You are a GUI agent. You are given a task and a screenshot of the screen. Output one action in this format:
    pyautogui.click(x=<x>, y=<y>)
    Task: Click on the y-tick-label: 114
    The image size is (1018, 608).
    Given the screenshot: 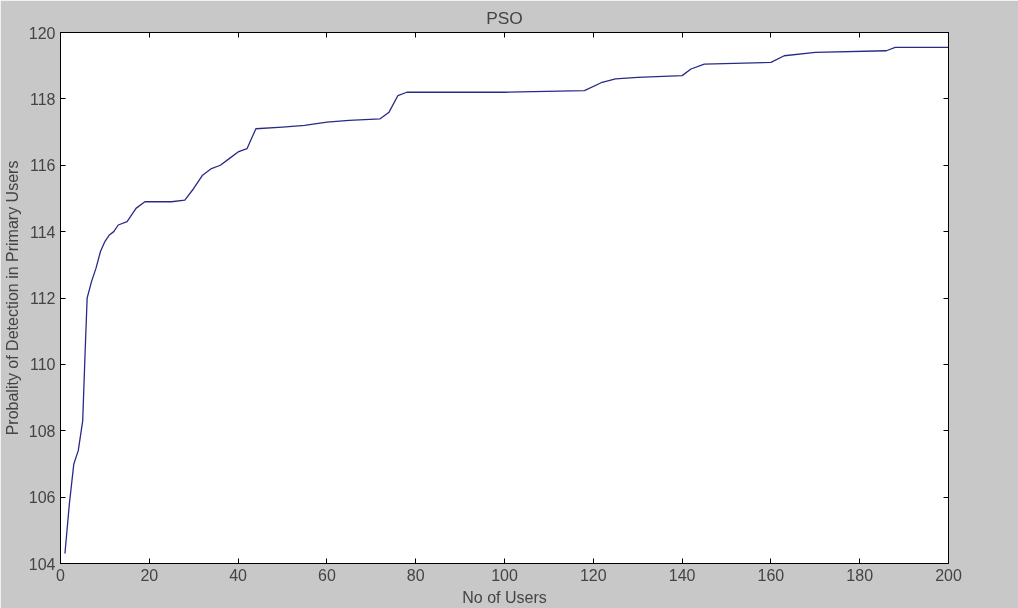 What is the action you would take?
    pyautogui.click(x=42, y=232)
    